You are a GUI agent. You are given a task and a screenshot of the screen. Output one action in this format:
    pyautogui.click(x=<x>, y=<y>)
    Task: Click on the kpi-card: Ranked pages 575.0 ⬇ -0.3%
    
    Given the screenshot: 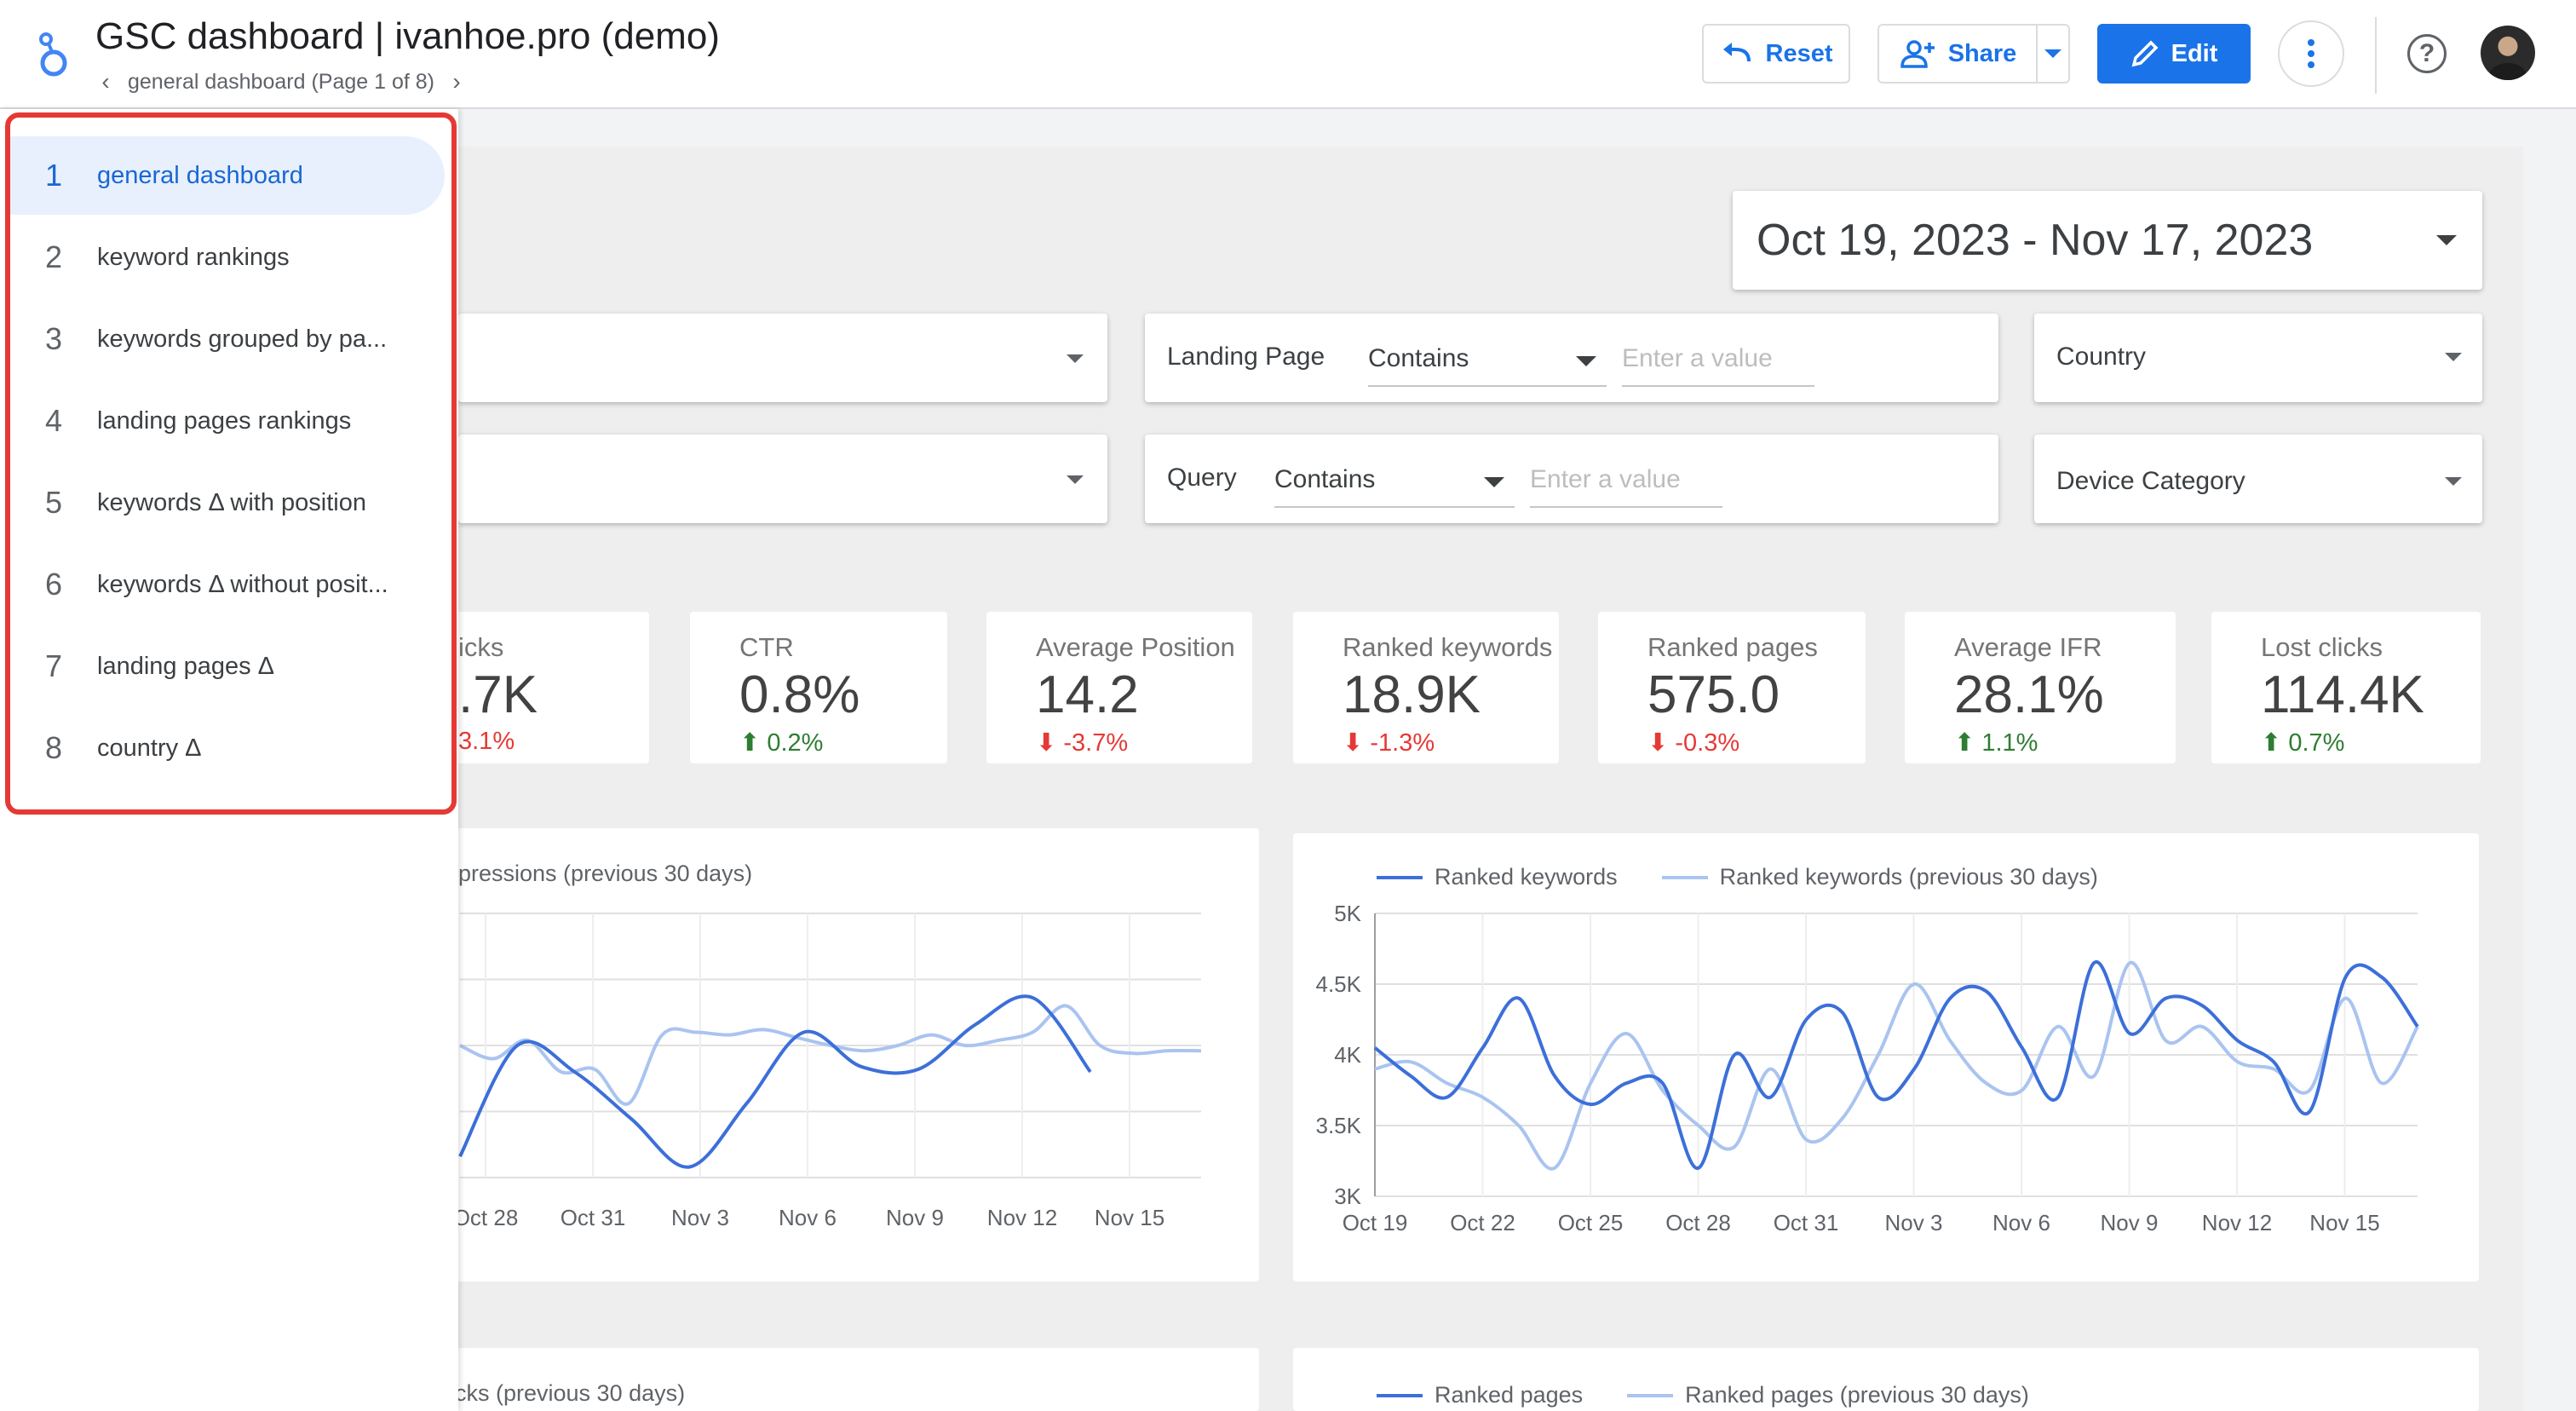 What is the action you would take?
    pyautogui.click(x=1732, y=687)
    